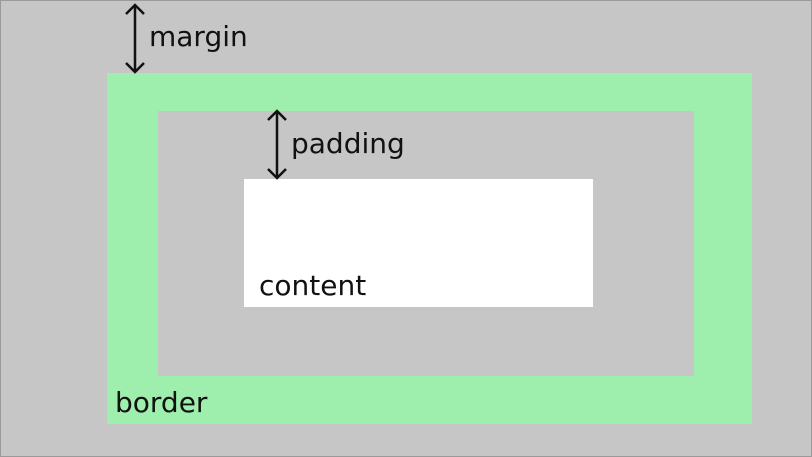 Image resolution: width=812 pixels, height=457 pixels. I want to click on margin-double-arrow-icon, so click(135, 38).